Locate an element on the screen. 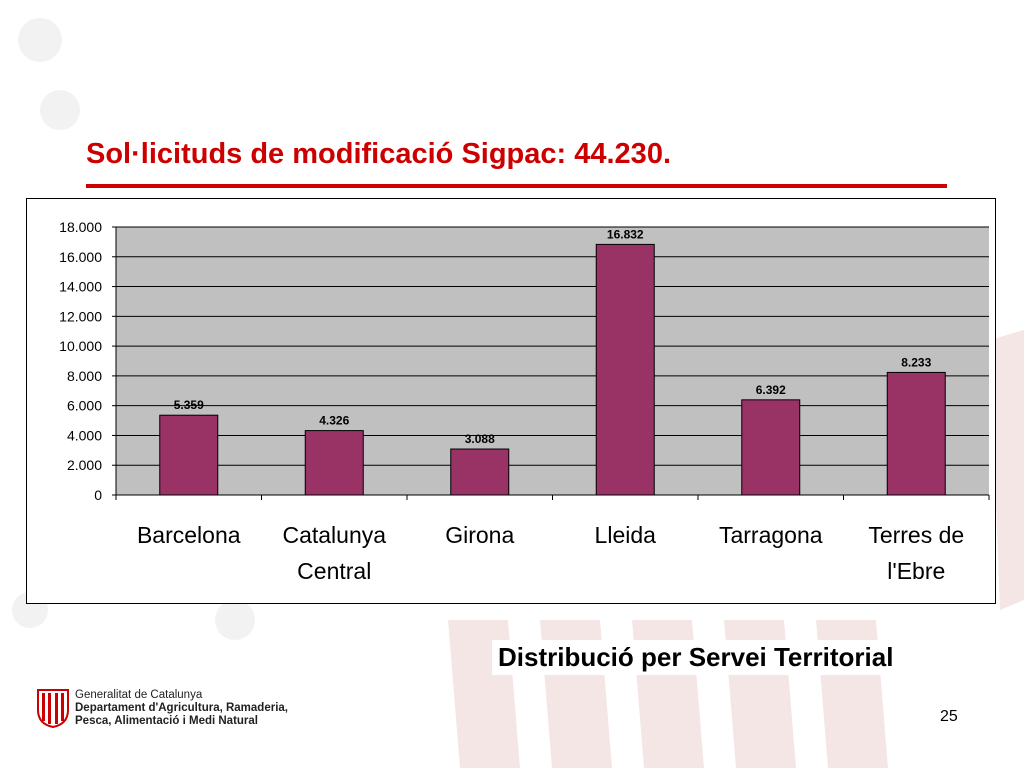  generalitat-logo-icon is located at coordinates (53, 708).